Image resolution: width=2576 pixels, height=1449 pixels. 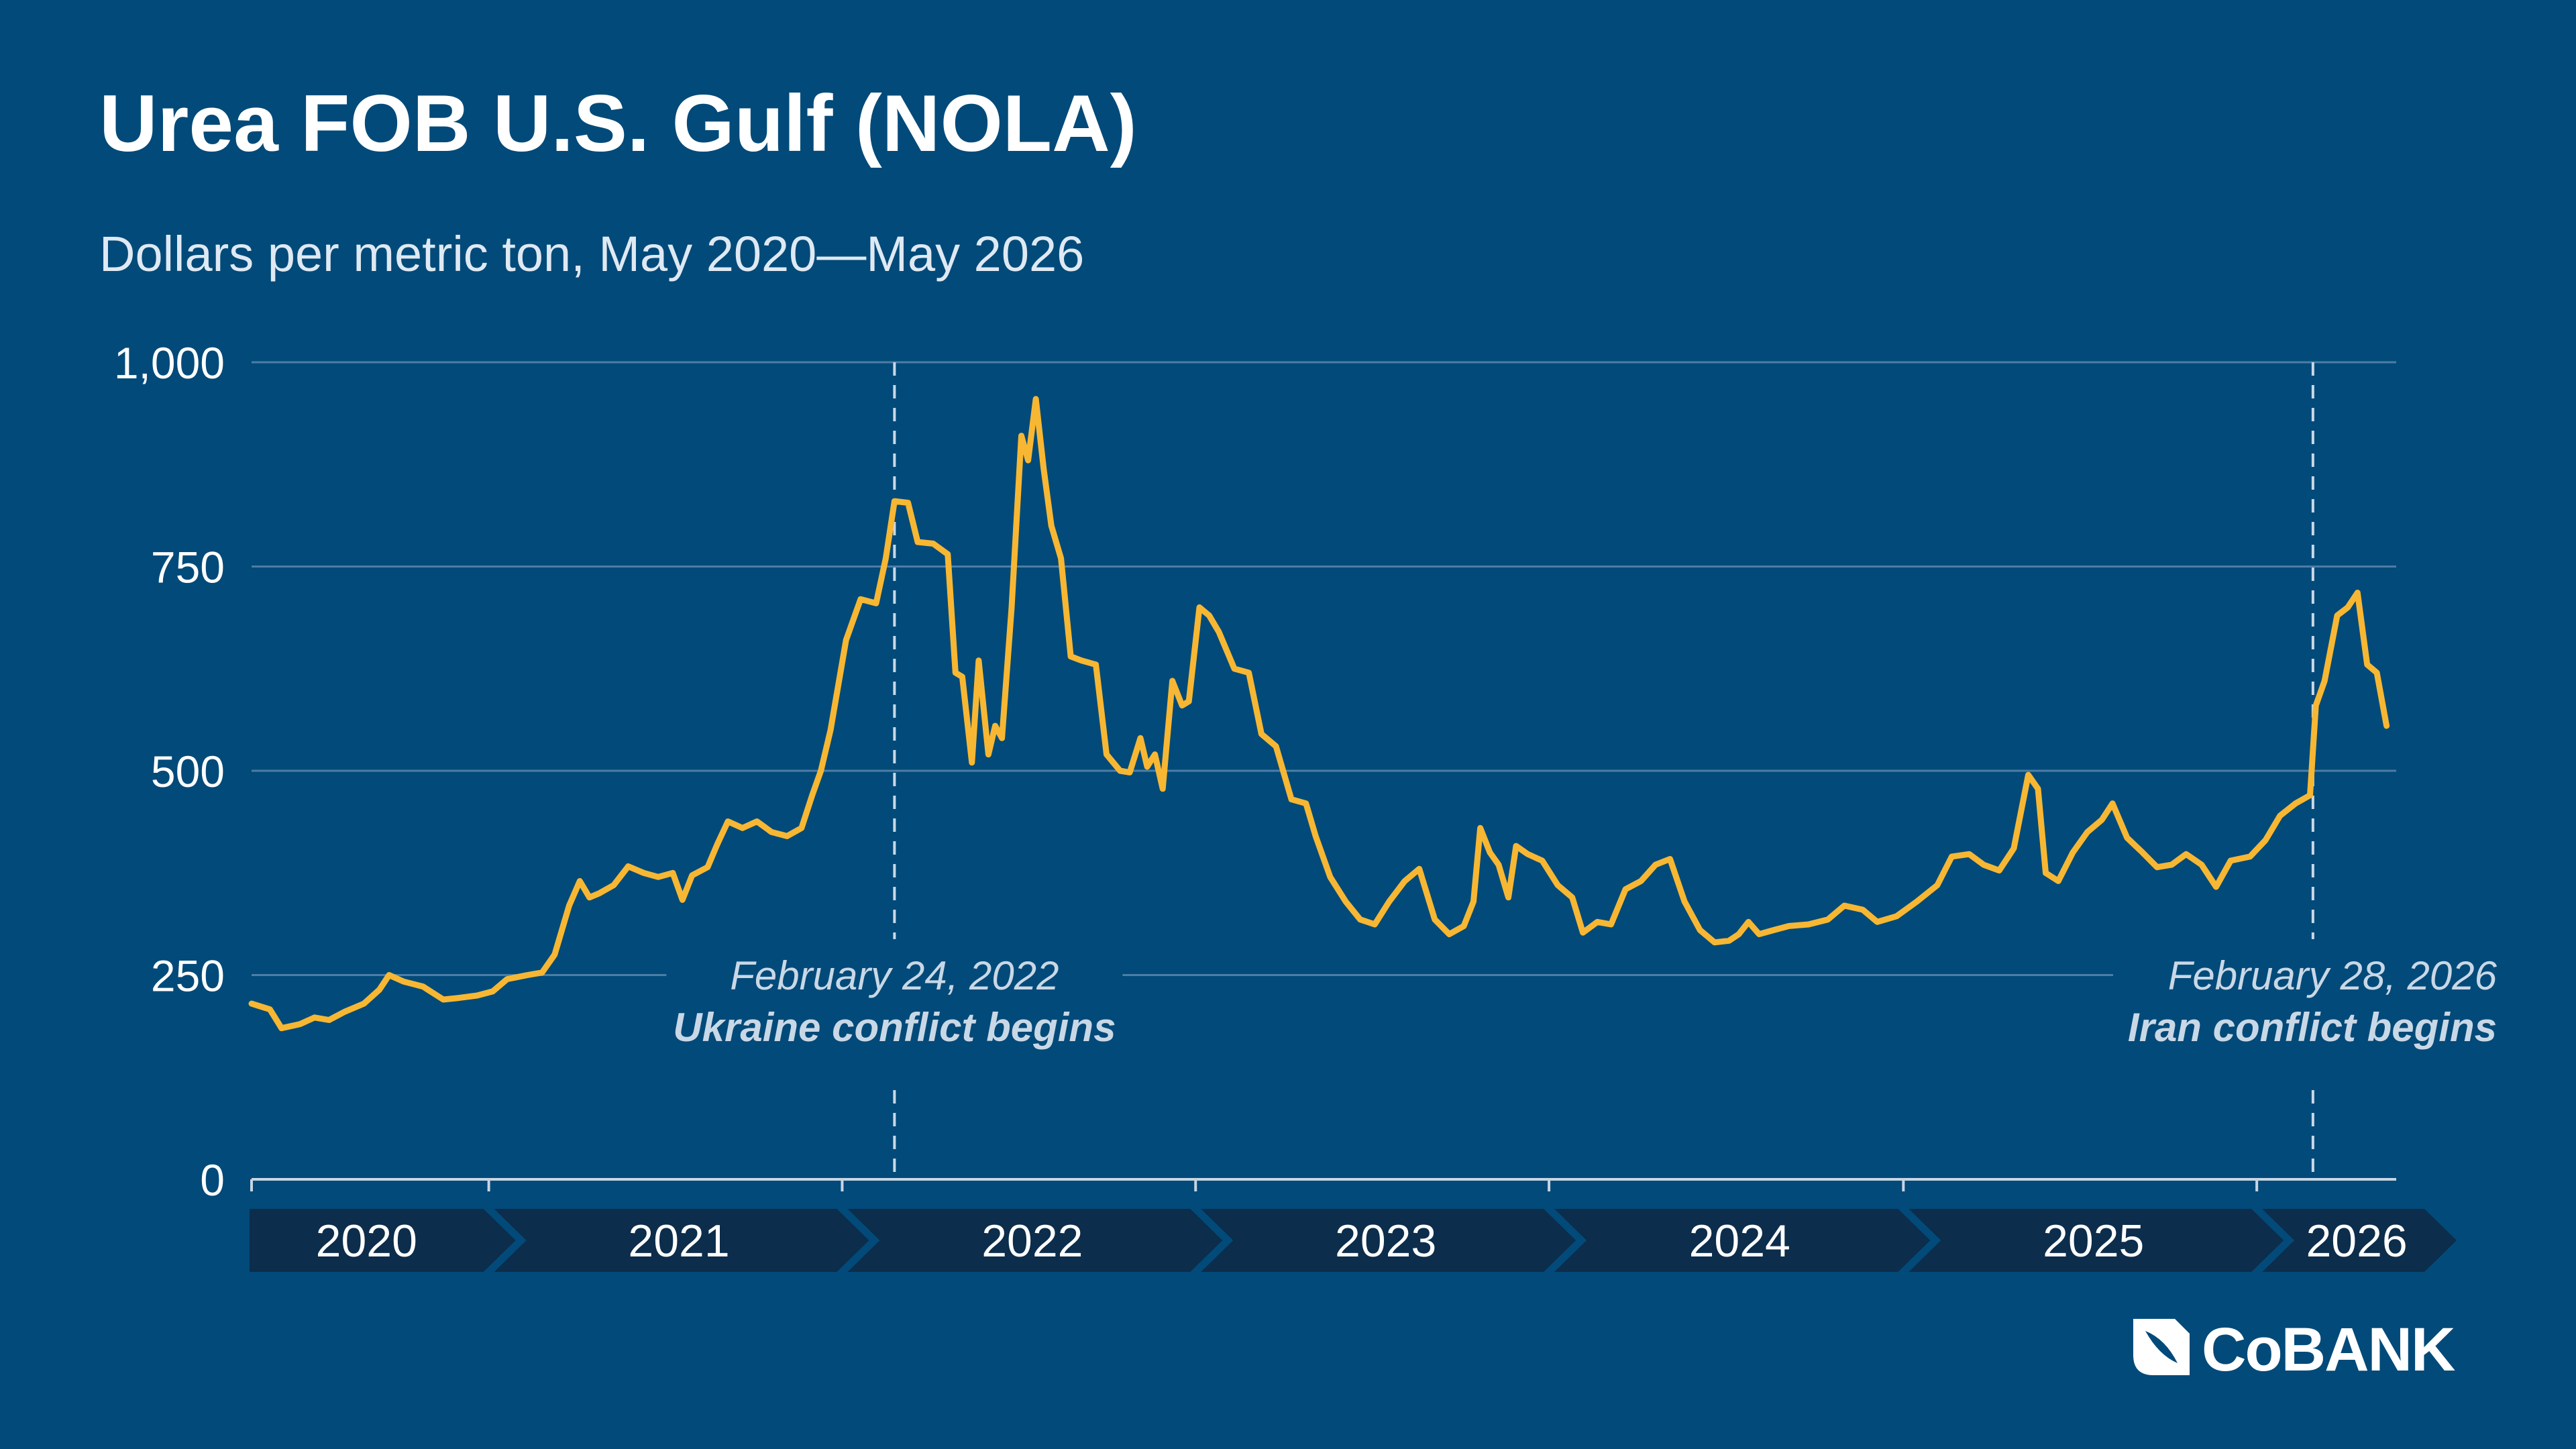 What do you see at coordinates (2356, 1241) in the screenshot?
I see `year-label: 2026` at bounding box center [2356, 1241].